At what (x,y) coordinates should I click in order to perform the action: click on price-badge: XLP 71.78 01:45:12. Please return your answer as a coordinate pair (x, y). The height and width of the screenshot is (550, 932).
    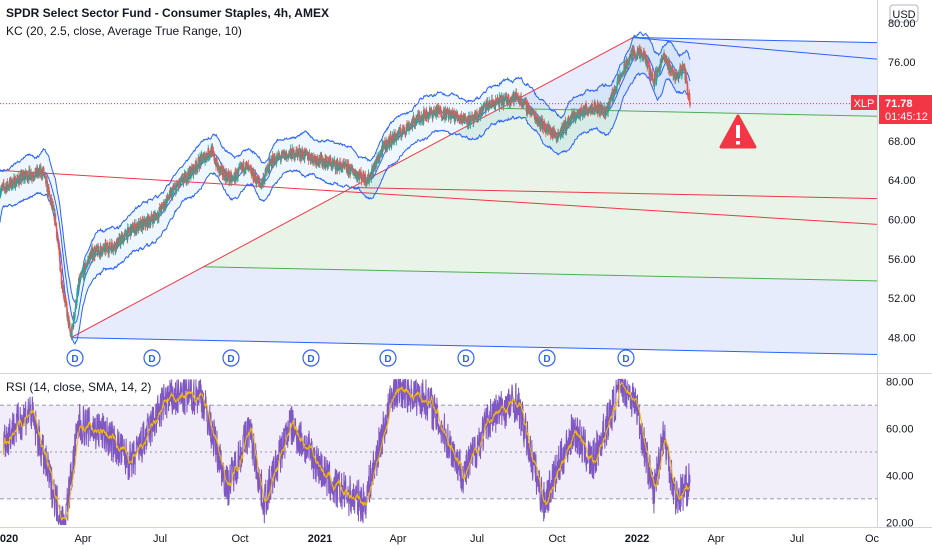
    Looking at the image, I should click on (891, 109).